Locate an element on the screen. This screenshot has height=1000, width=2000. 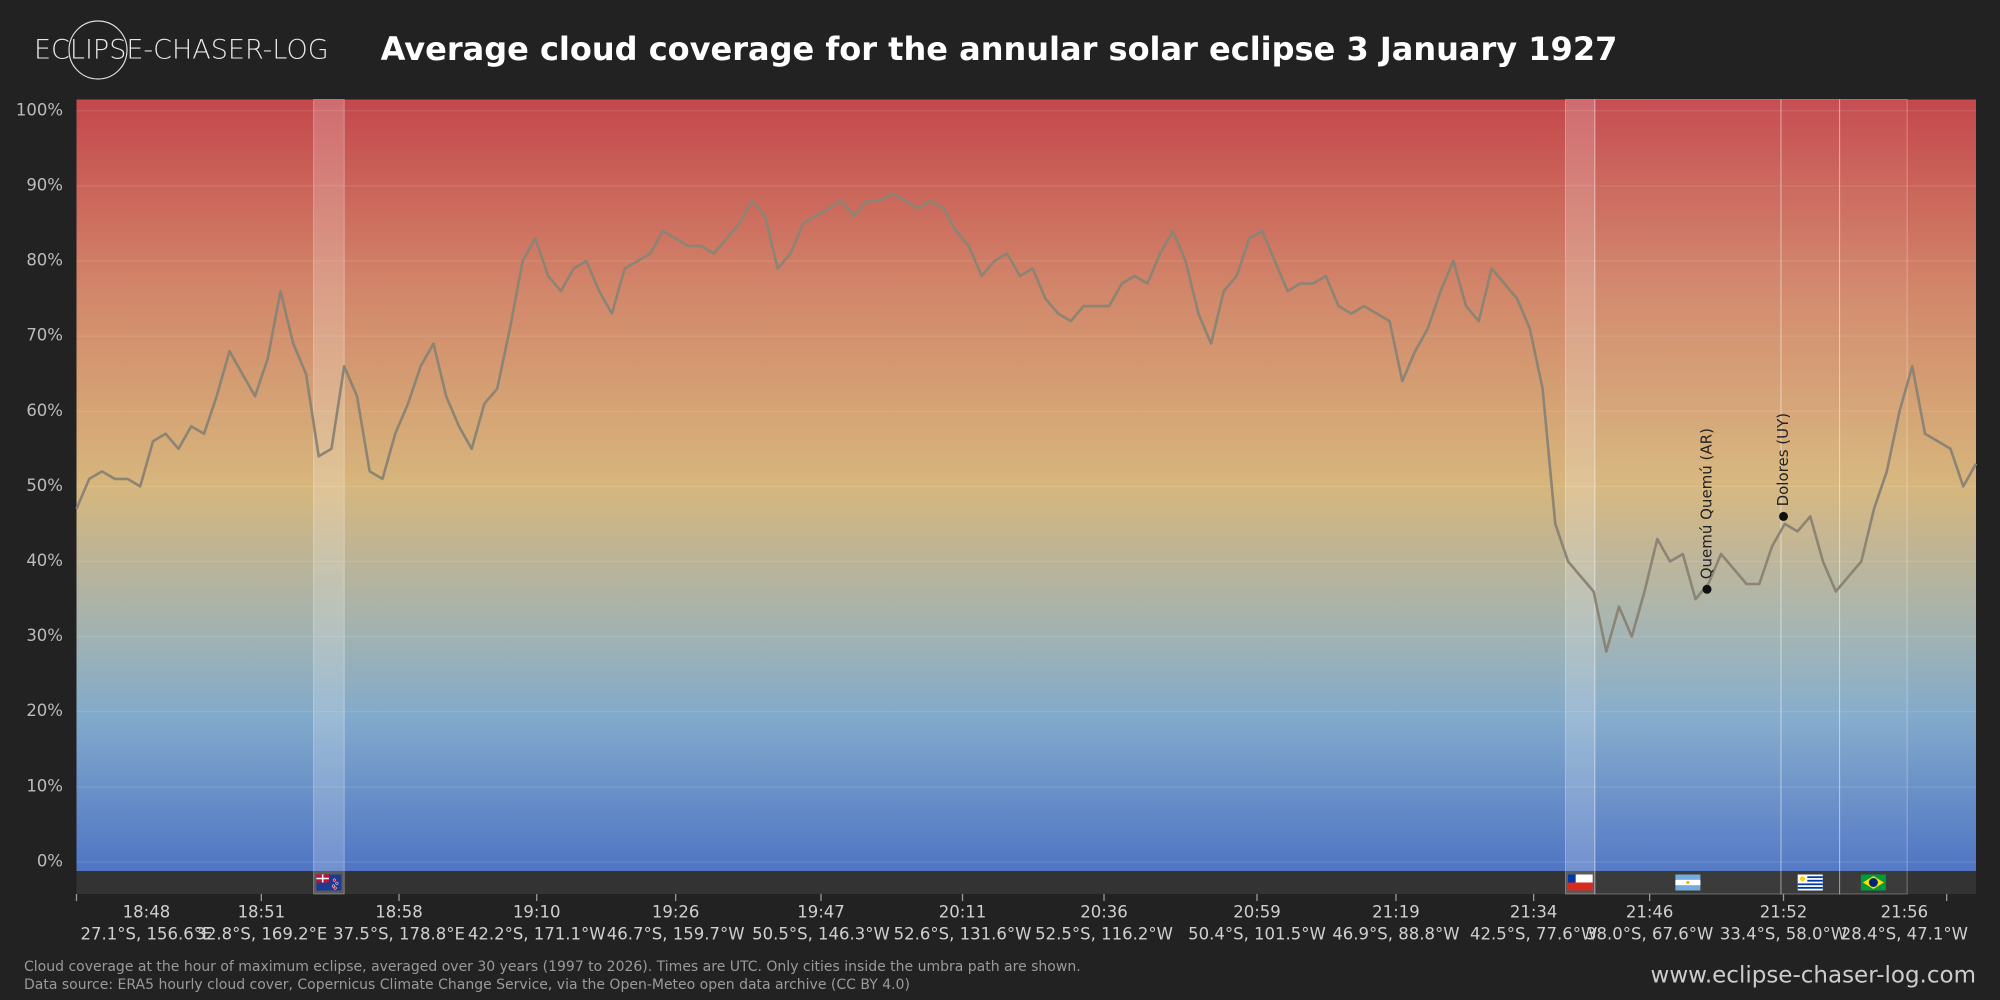
x-tick-sublabel: 33.4°S, 58.0°W is located at coordinates (1783, 934).